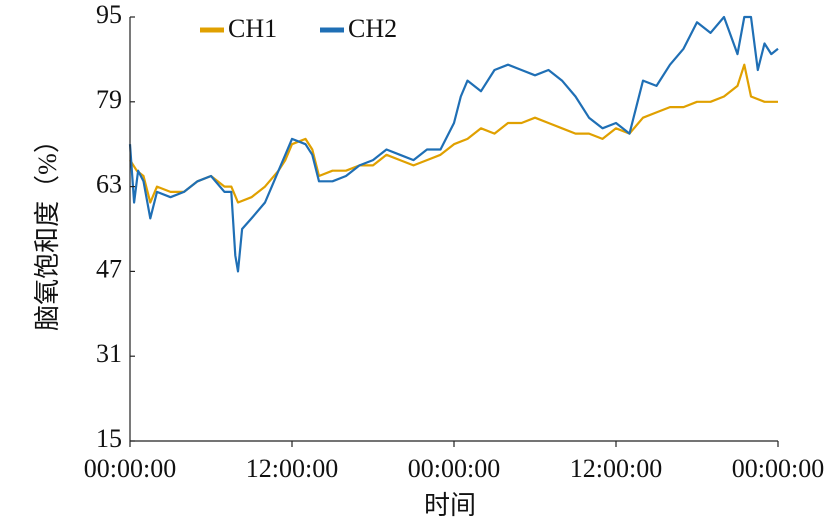 This screenshot has width=837, height=525. What do you see at coordinates (47, 229) in the screenshot?
I see `y-axis-label: 脑氧饱和度（%）` at bounding box center [47, 229].